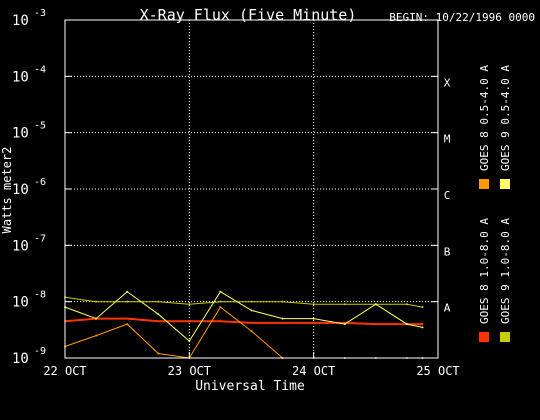 This screenshot has width=540, height=420. Describe the element at coordinates (40, 182) in the screenshot. I see `y-tick-label-exponent: -6` at that location.